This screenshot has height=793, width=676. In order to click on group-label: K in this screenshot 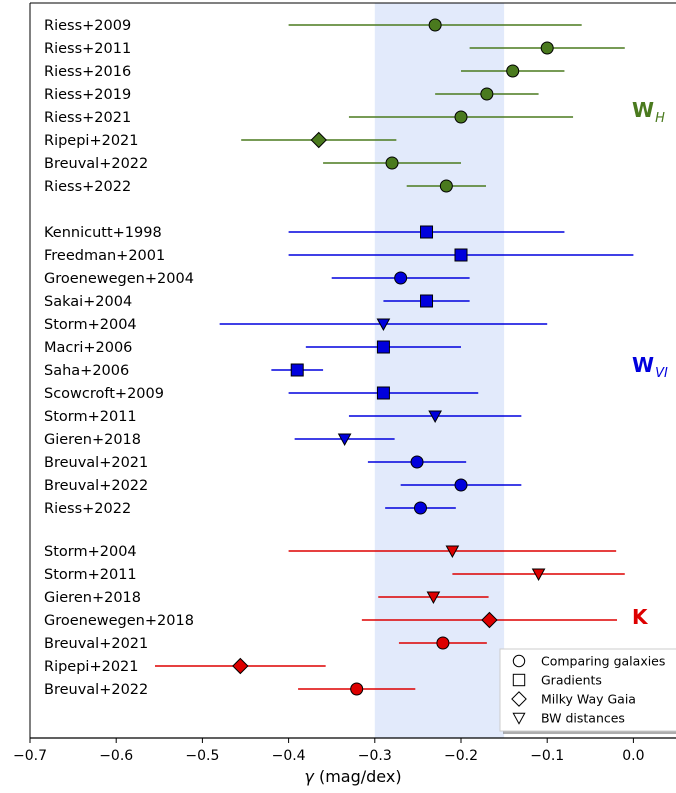, I will do `click(640, 617)`.